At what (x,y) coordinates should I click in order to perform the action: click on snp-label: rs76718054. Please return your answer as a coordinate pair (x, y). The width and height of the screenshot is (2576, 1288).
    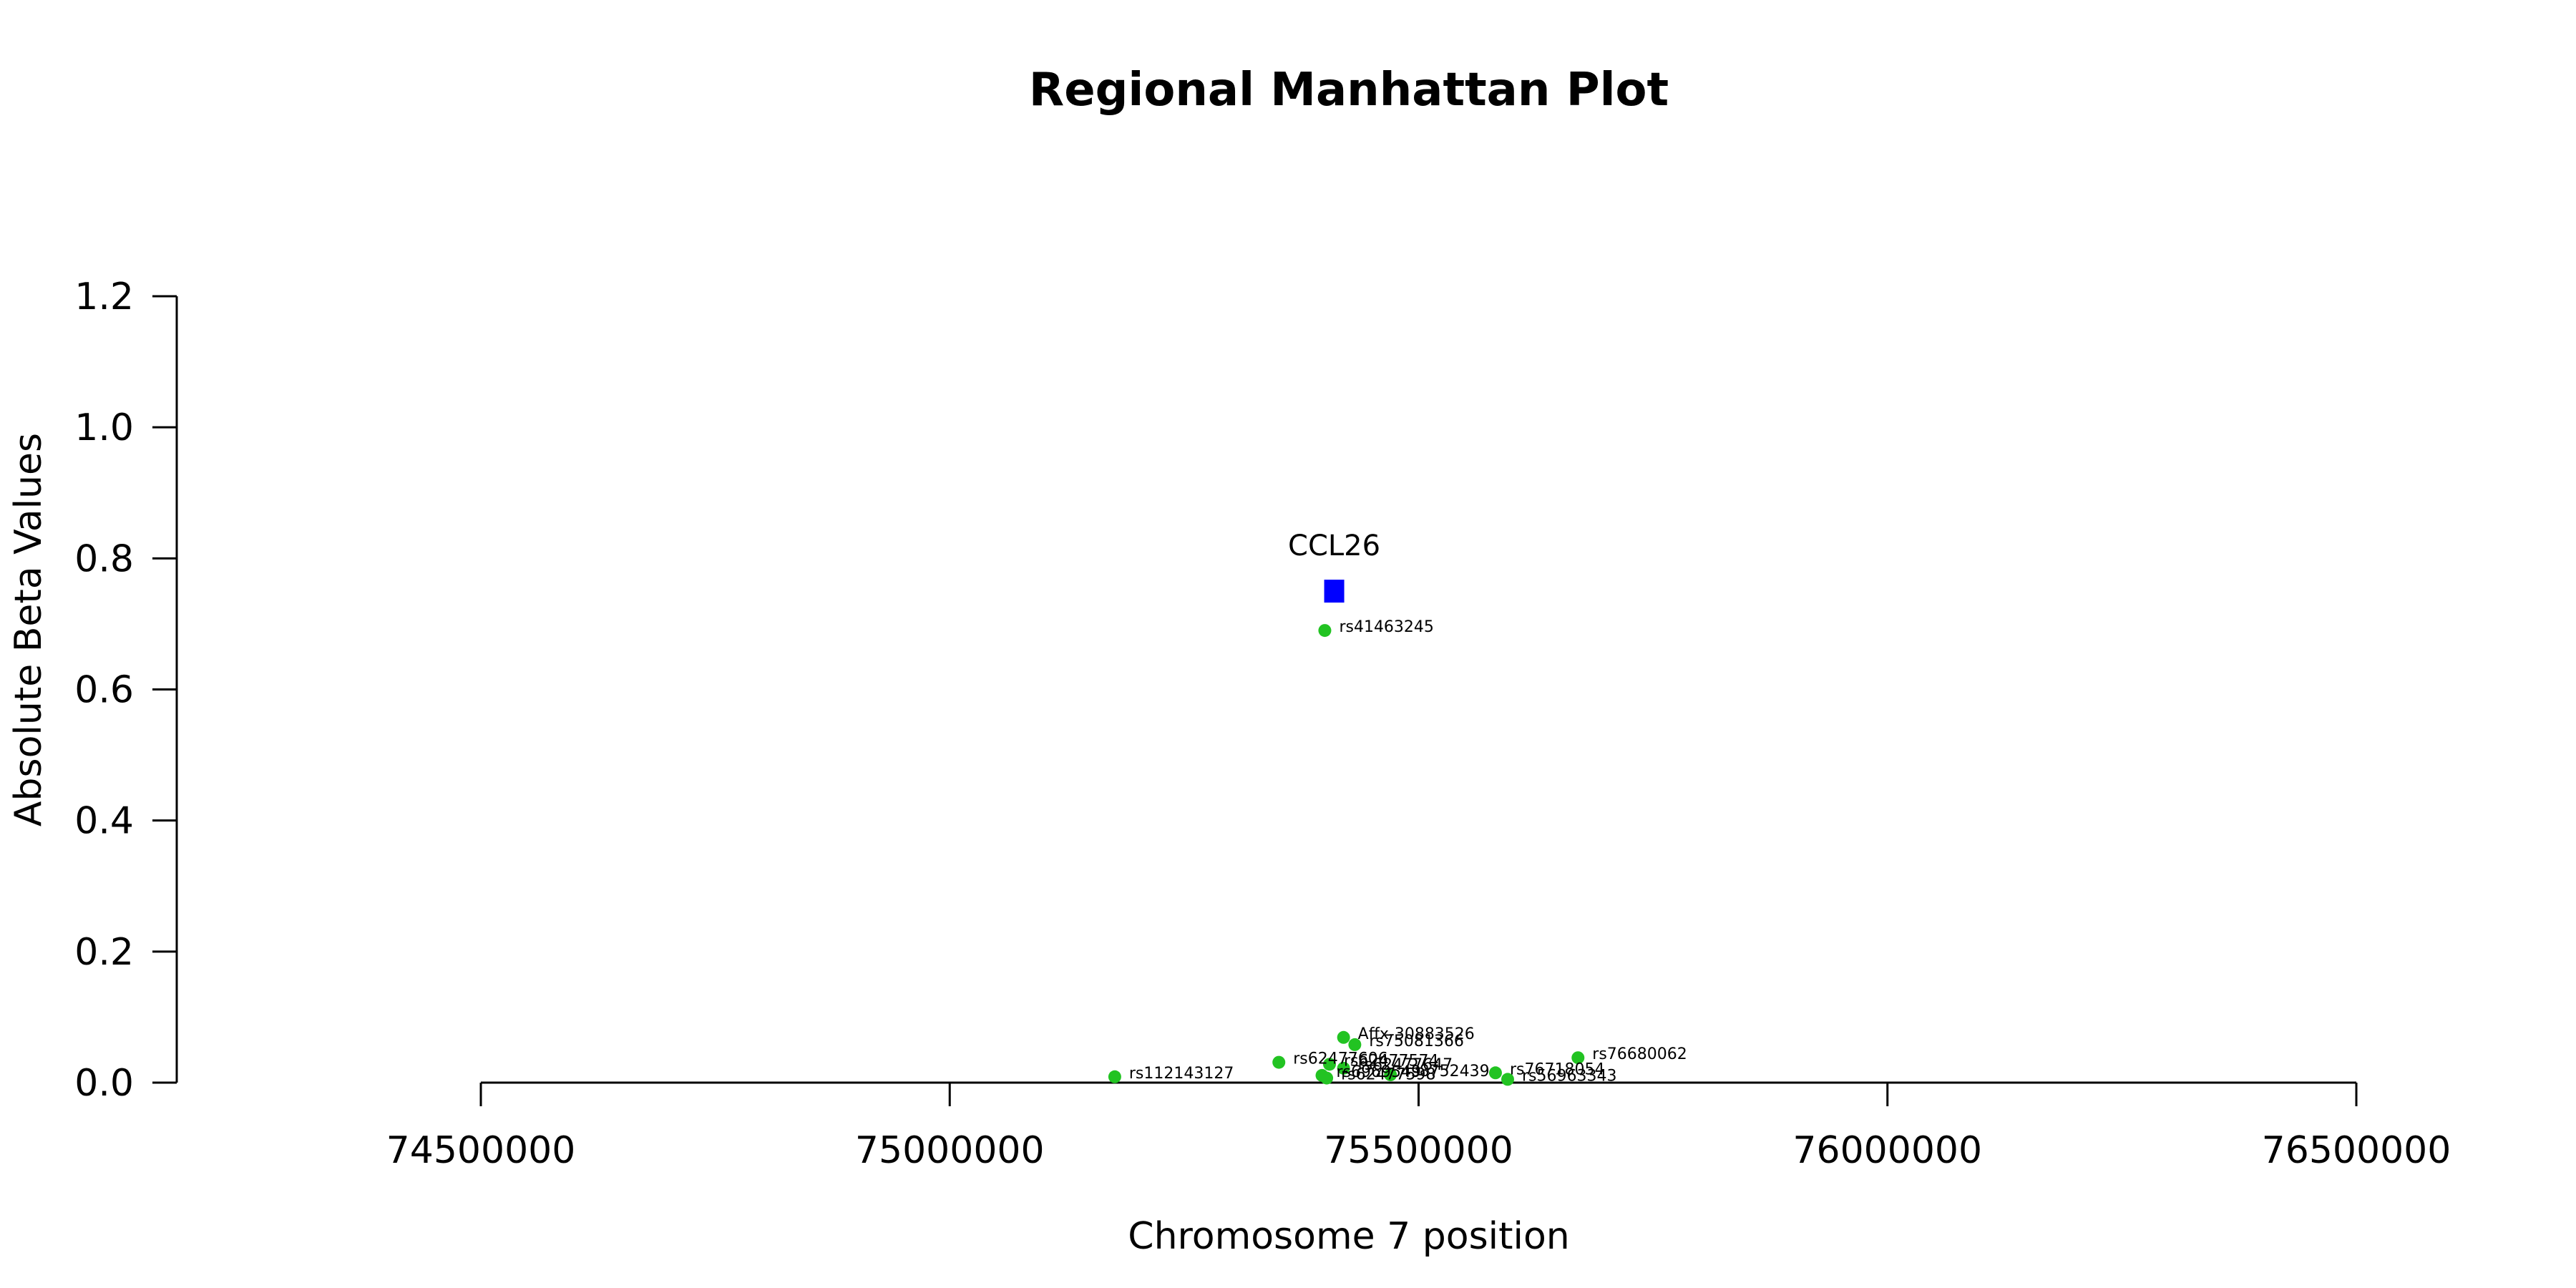
    Looking at the image, I should click on (1557, 1069).